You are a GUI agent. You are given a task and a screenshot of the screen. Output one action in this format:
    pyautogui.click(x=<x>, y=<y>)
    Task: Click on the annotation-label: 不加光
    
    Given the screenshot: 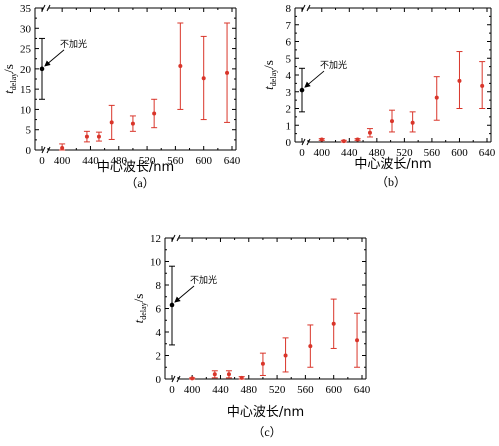 What is the action you would take?
    pyautogui.click(x=333, y=65)
    